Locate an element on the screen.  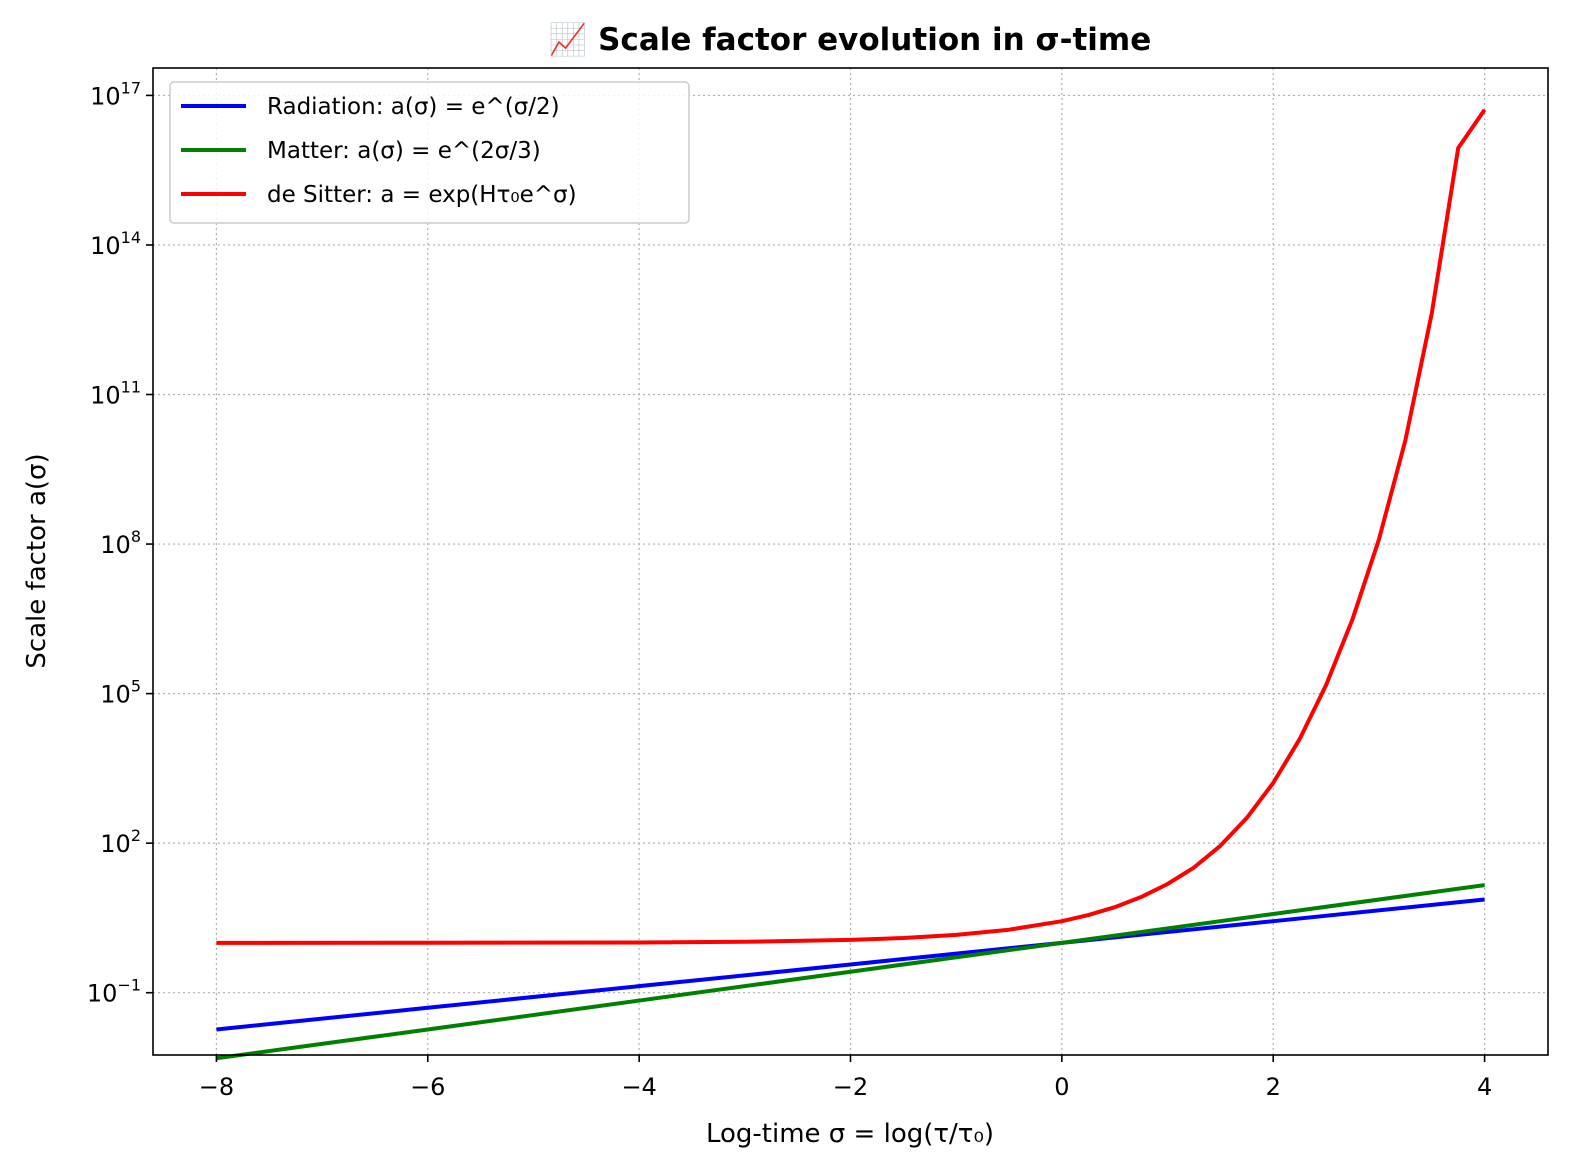
x-tick-label: 2 is located at coordinates (1273, 1087).